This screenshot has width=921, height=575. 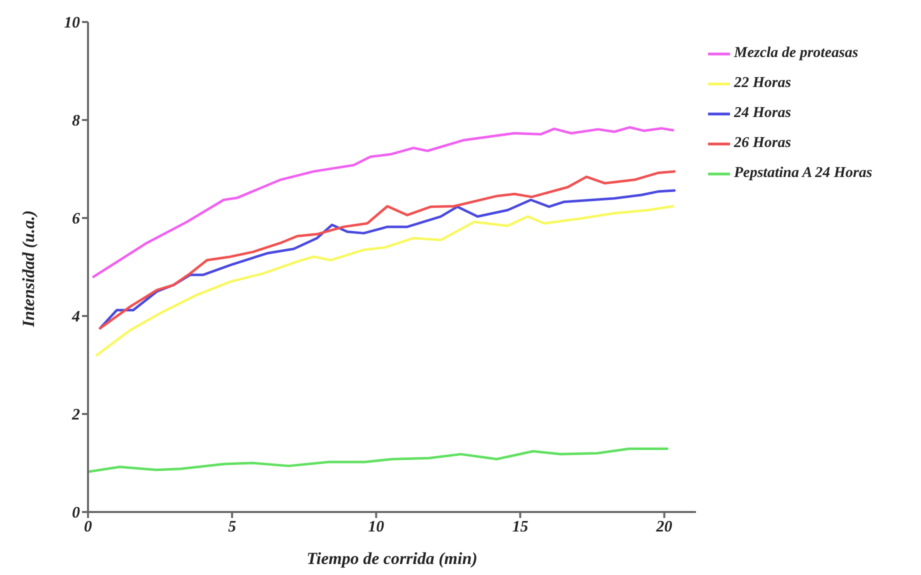 What do you see at coordinates (88, 527) in the screenshot?
I see `x-tick-label: 0` at bounding box center [88, 527].